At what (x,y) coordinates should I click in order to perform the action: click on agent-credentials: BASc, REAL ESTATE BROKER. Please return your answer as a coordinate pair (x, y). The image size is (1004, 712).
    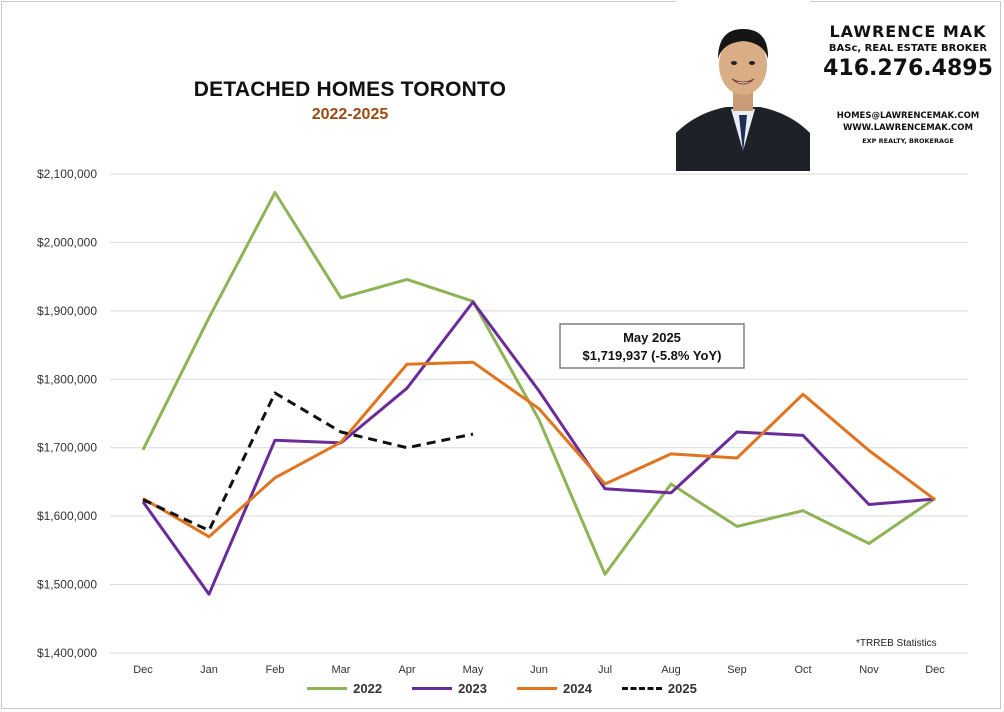
    Looking at the image, I should click on (908, 48).